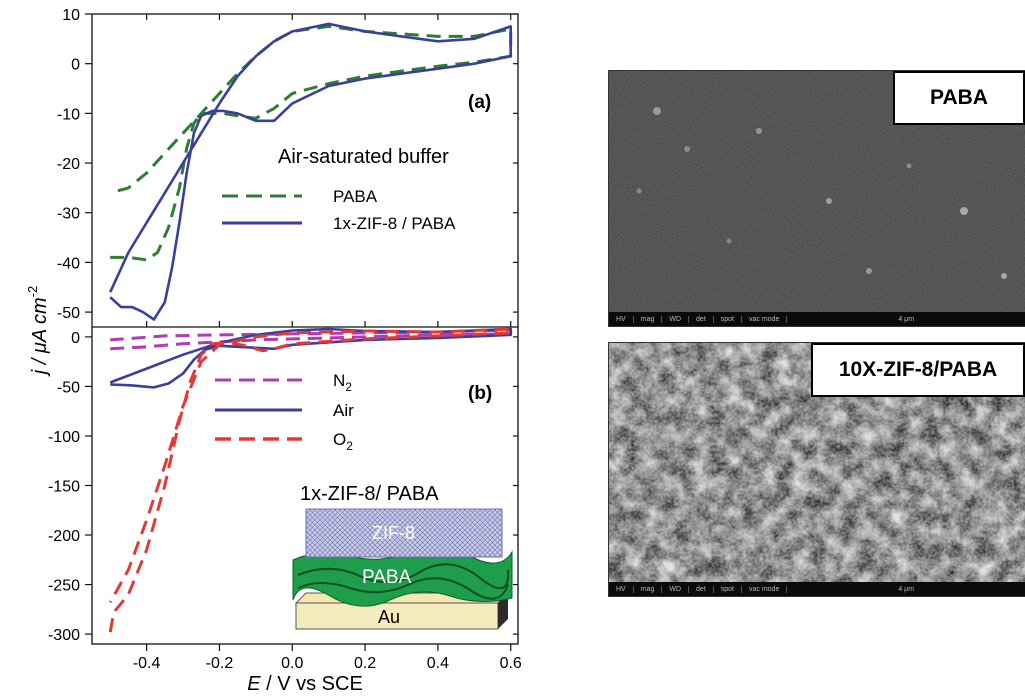  I want to click on condition-label: Air-saturated buffer, so click(363, 157).